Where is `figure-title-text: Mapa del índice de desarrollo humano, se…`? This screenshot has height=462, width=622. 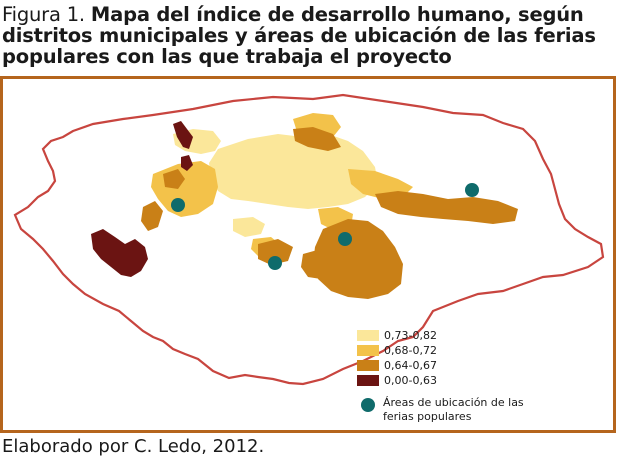
figure-title-text: Mapa del índice de desarrollo humano, se… is located at coordinates (299, 35).